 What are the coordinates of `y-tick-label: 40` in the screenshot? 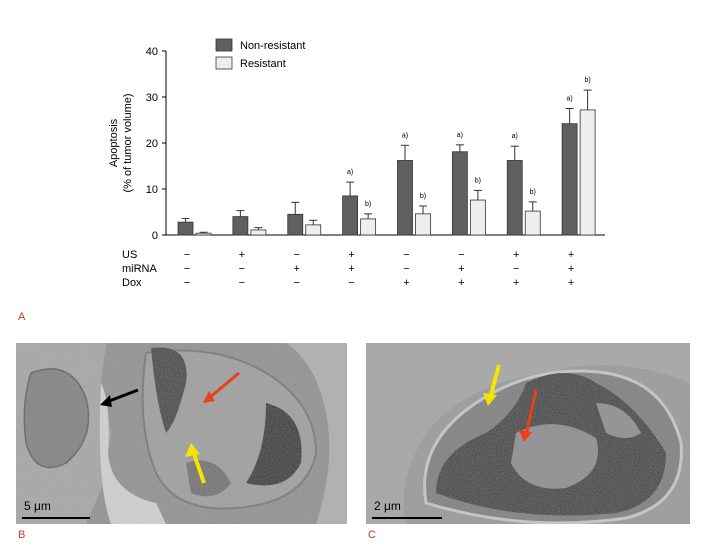 It's located at (152, 52).